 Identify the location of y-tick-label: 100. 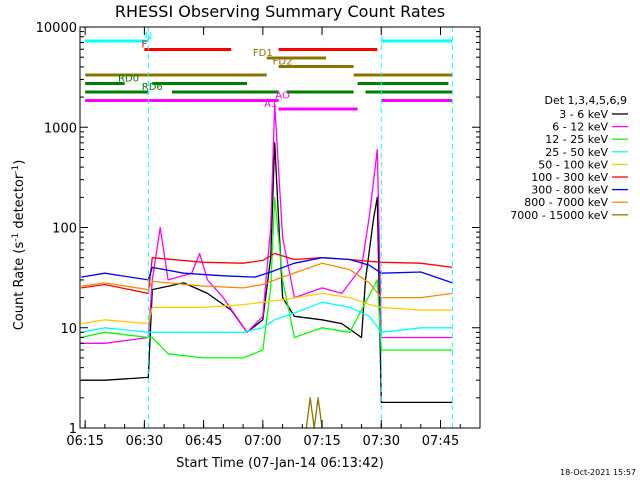
(64, 229).